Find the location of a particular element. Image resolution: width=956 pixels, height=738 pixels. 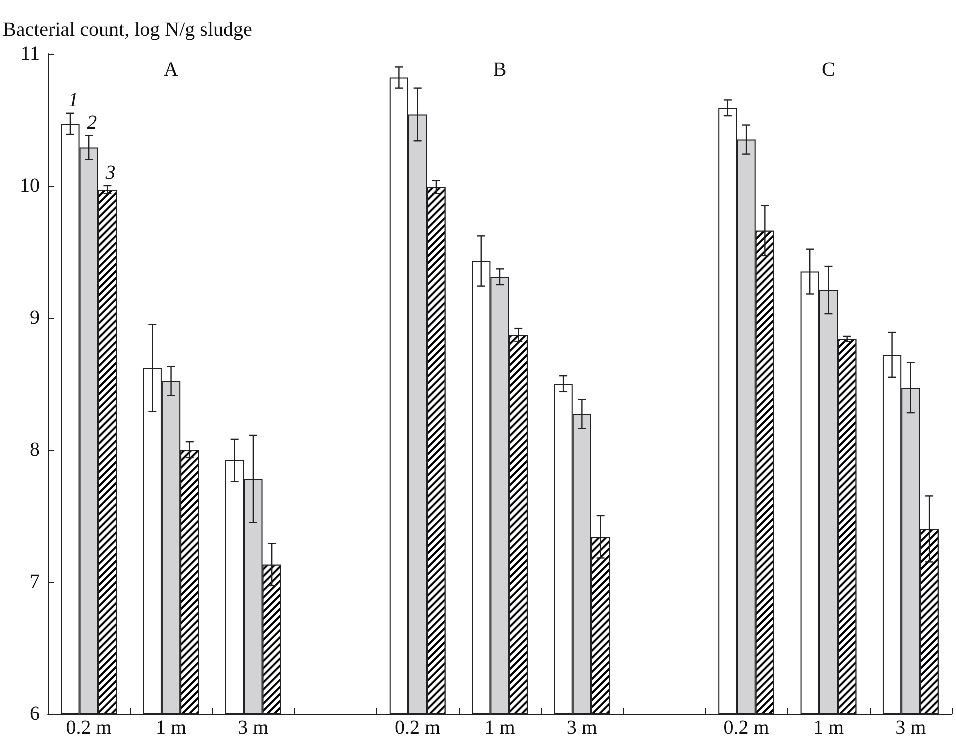

series-label: 2 is located at coordinates (92, 123).